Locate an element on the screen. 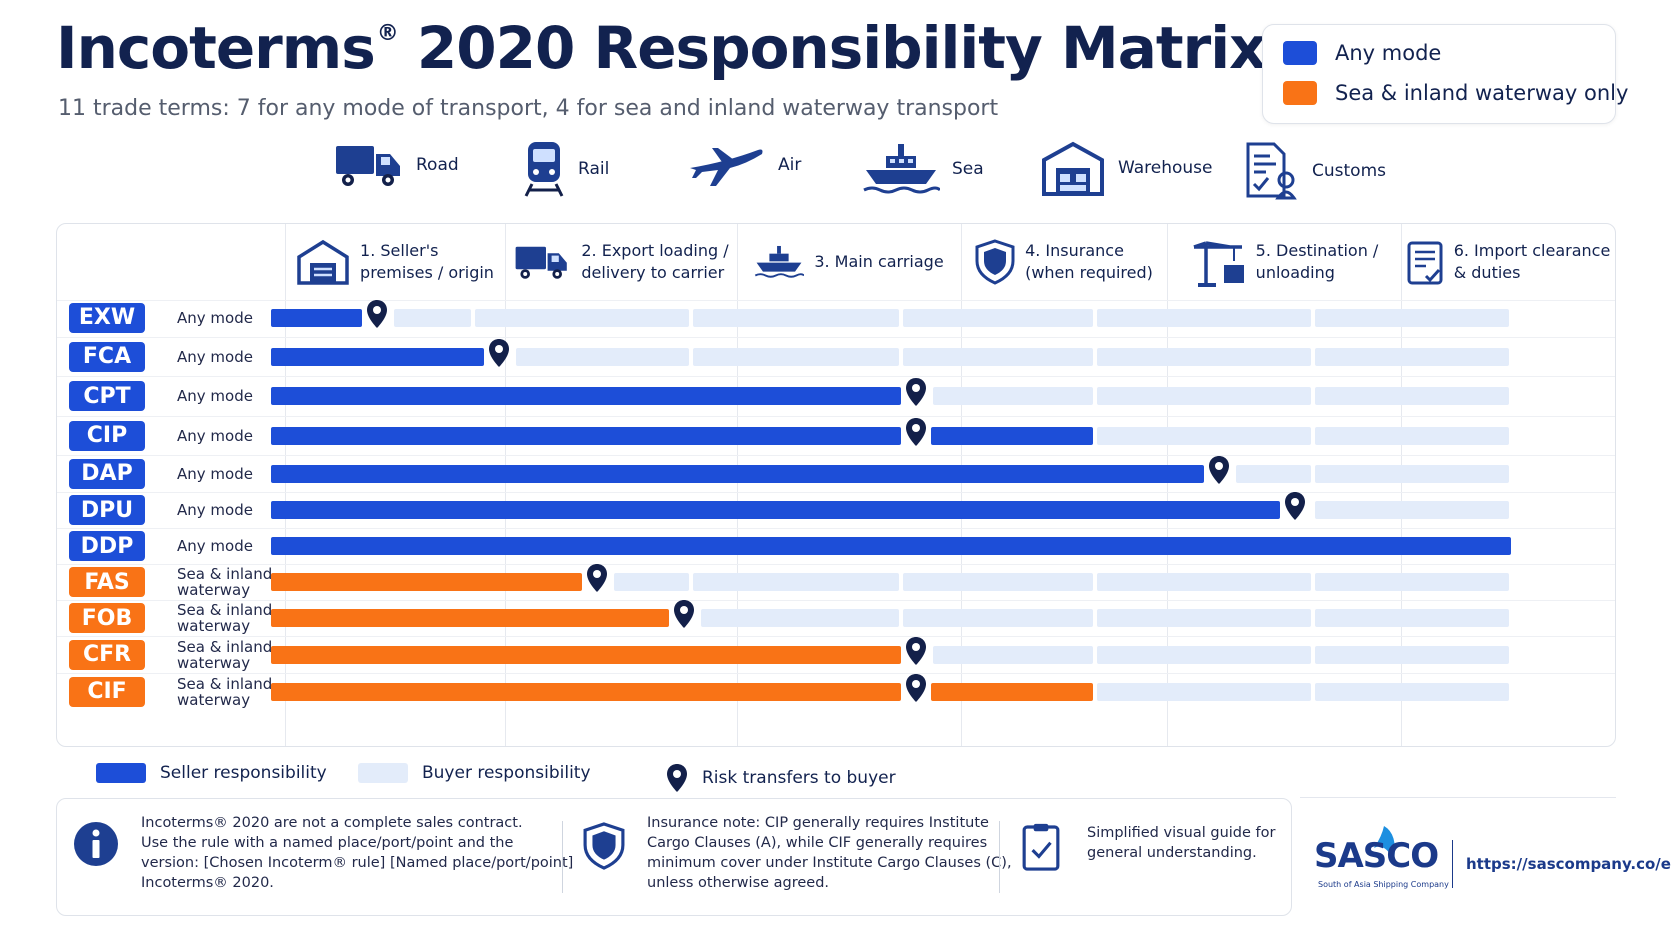  factory-icon is located at coordinates (323, 262).